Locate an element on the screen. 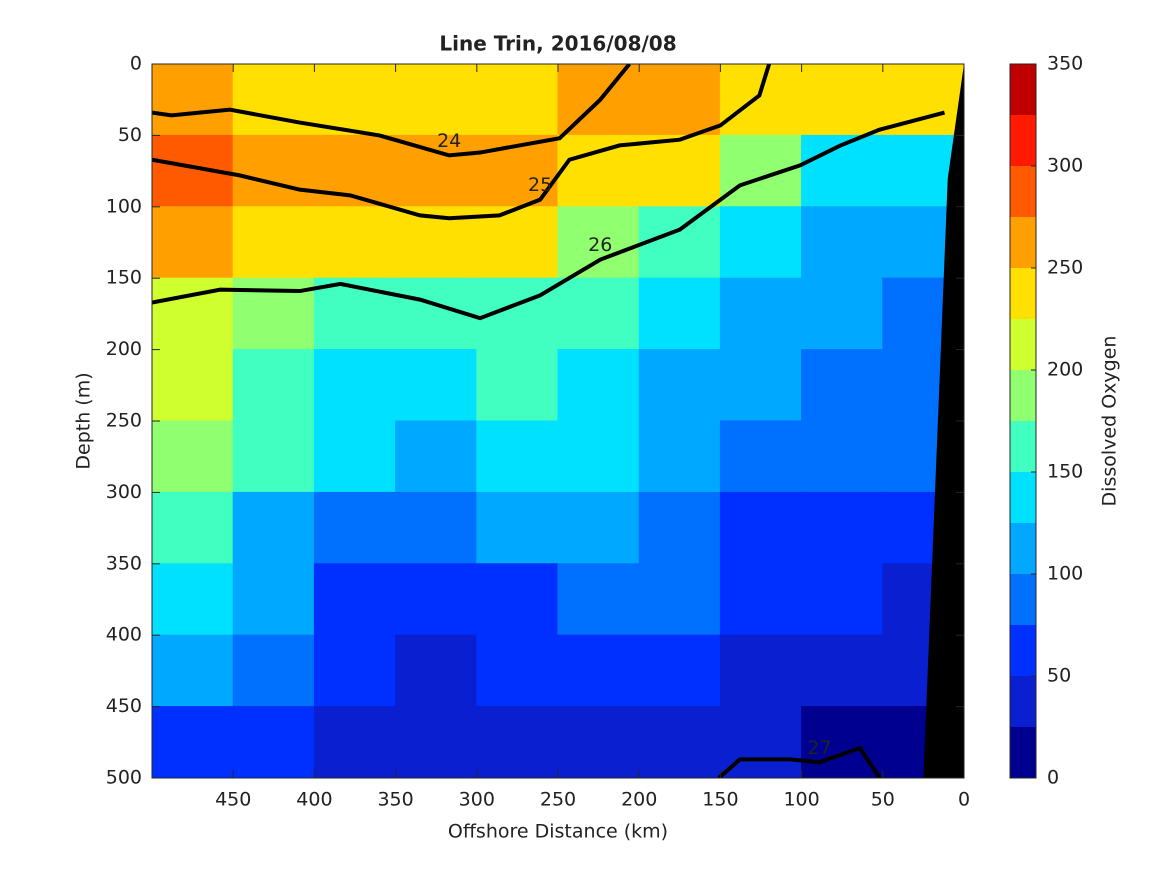 The image size is (1167, 879). y-tick-label: 250 is located at coordinates (124, 421).